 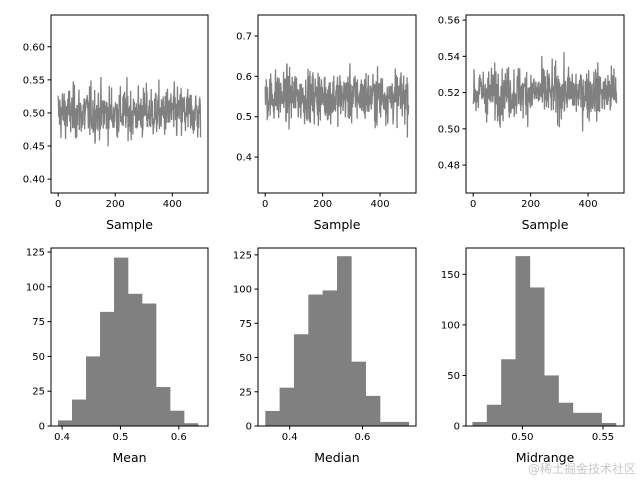 I want to click on y-tick-label: 0.48, so click(x=449, y=166).